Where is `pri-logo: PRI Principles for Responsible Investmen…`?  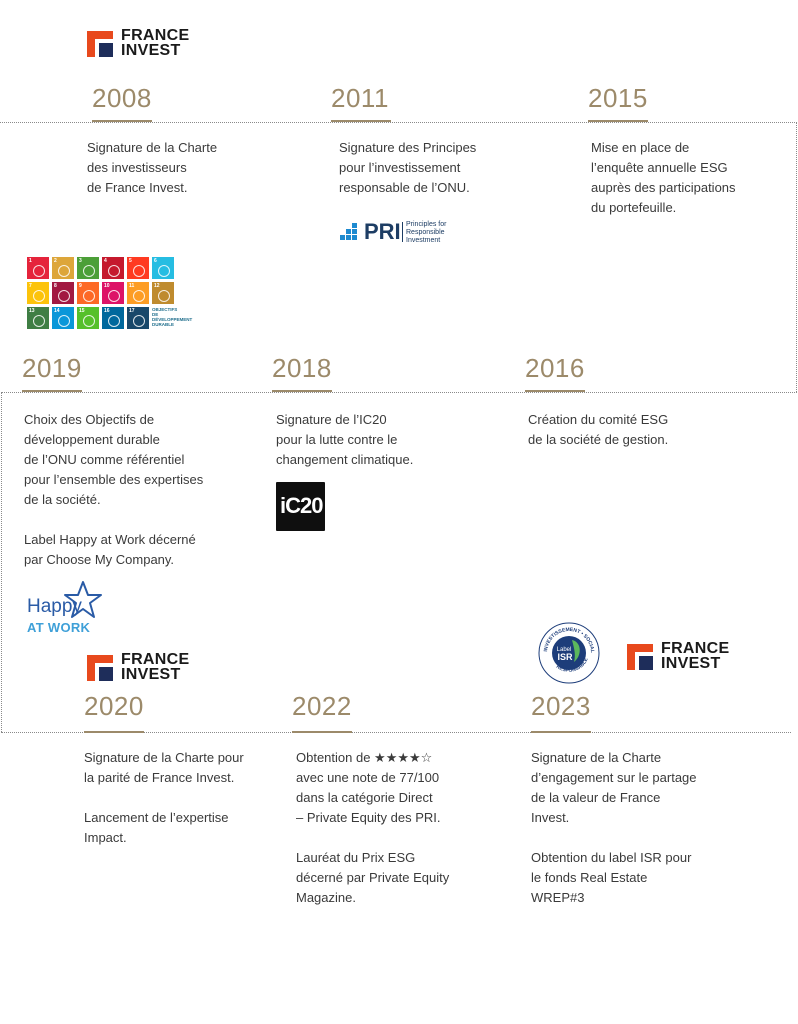 pri-logo: PRI Principles for Responsible Investmen… is located at coordinates (400, 232).